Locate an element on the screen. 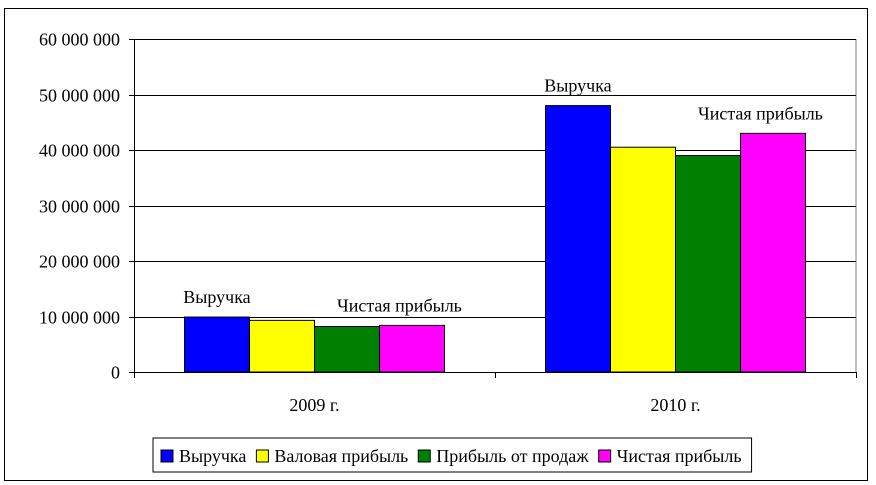  y-tick-label: 10 000 000 is located at coordinates (79, 318).